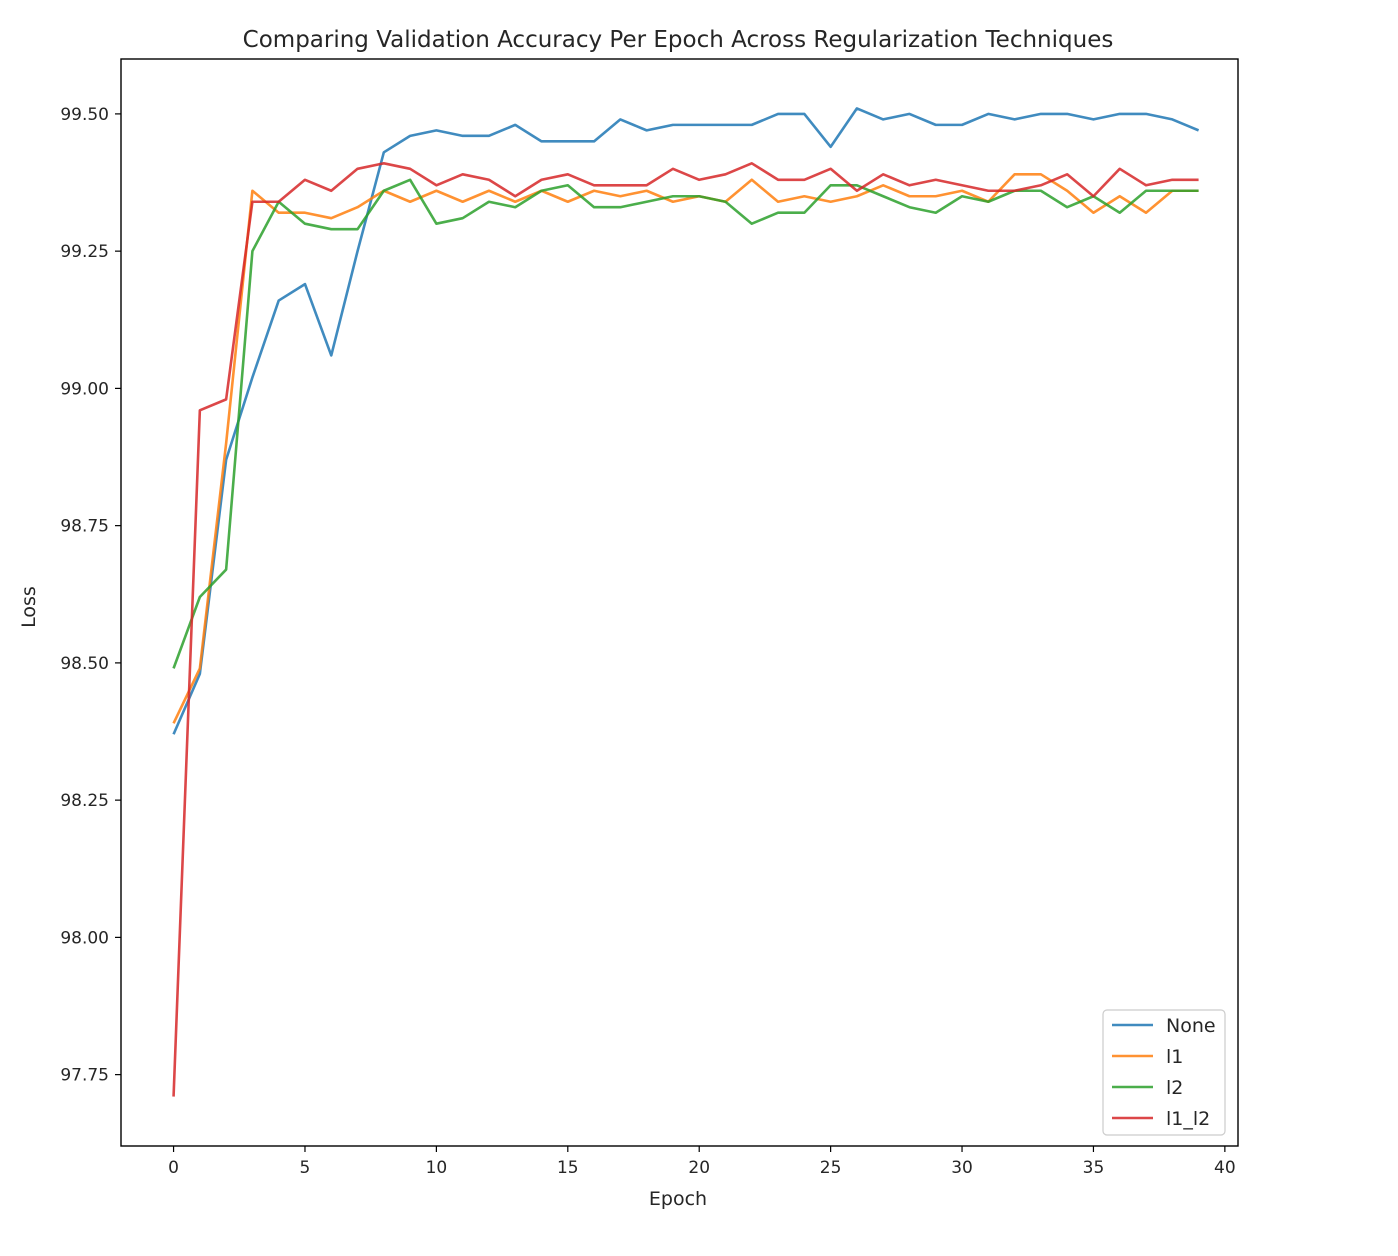 The image size is (1398, 1256). I want to click on x-tick-label: 5, so click(305, 1168).